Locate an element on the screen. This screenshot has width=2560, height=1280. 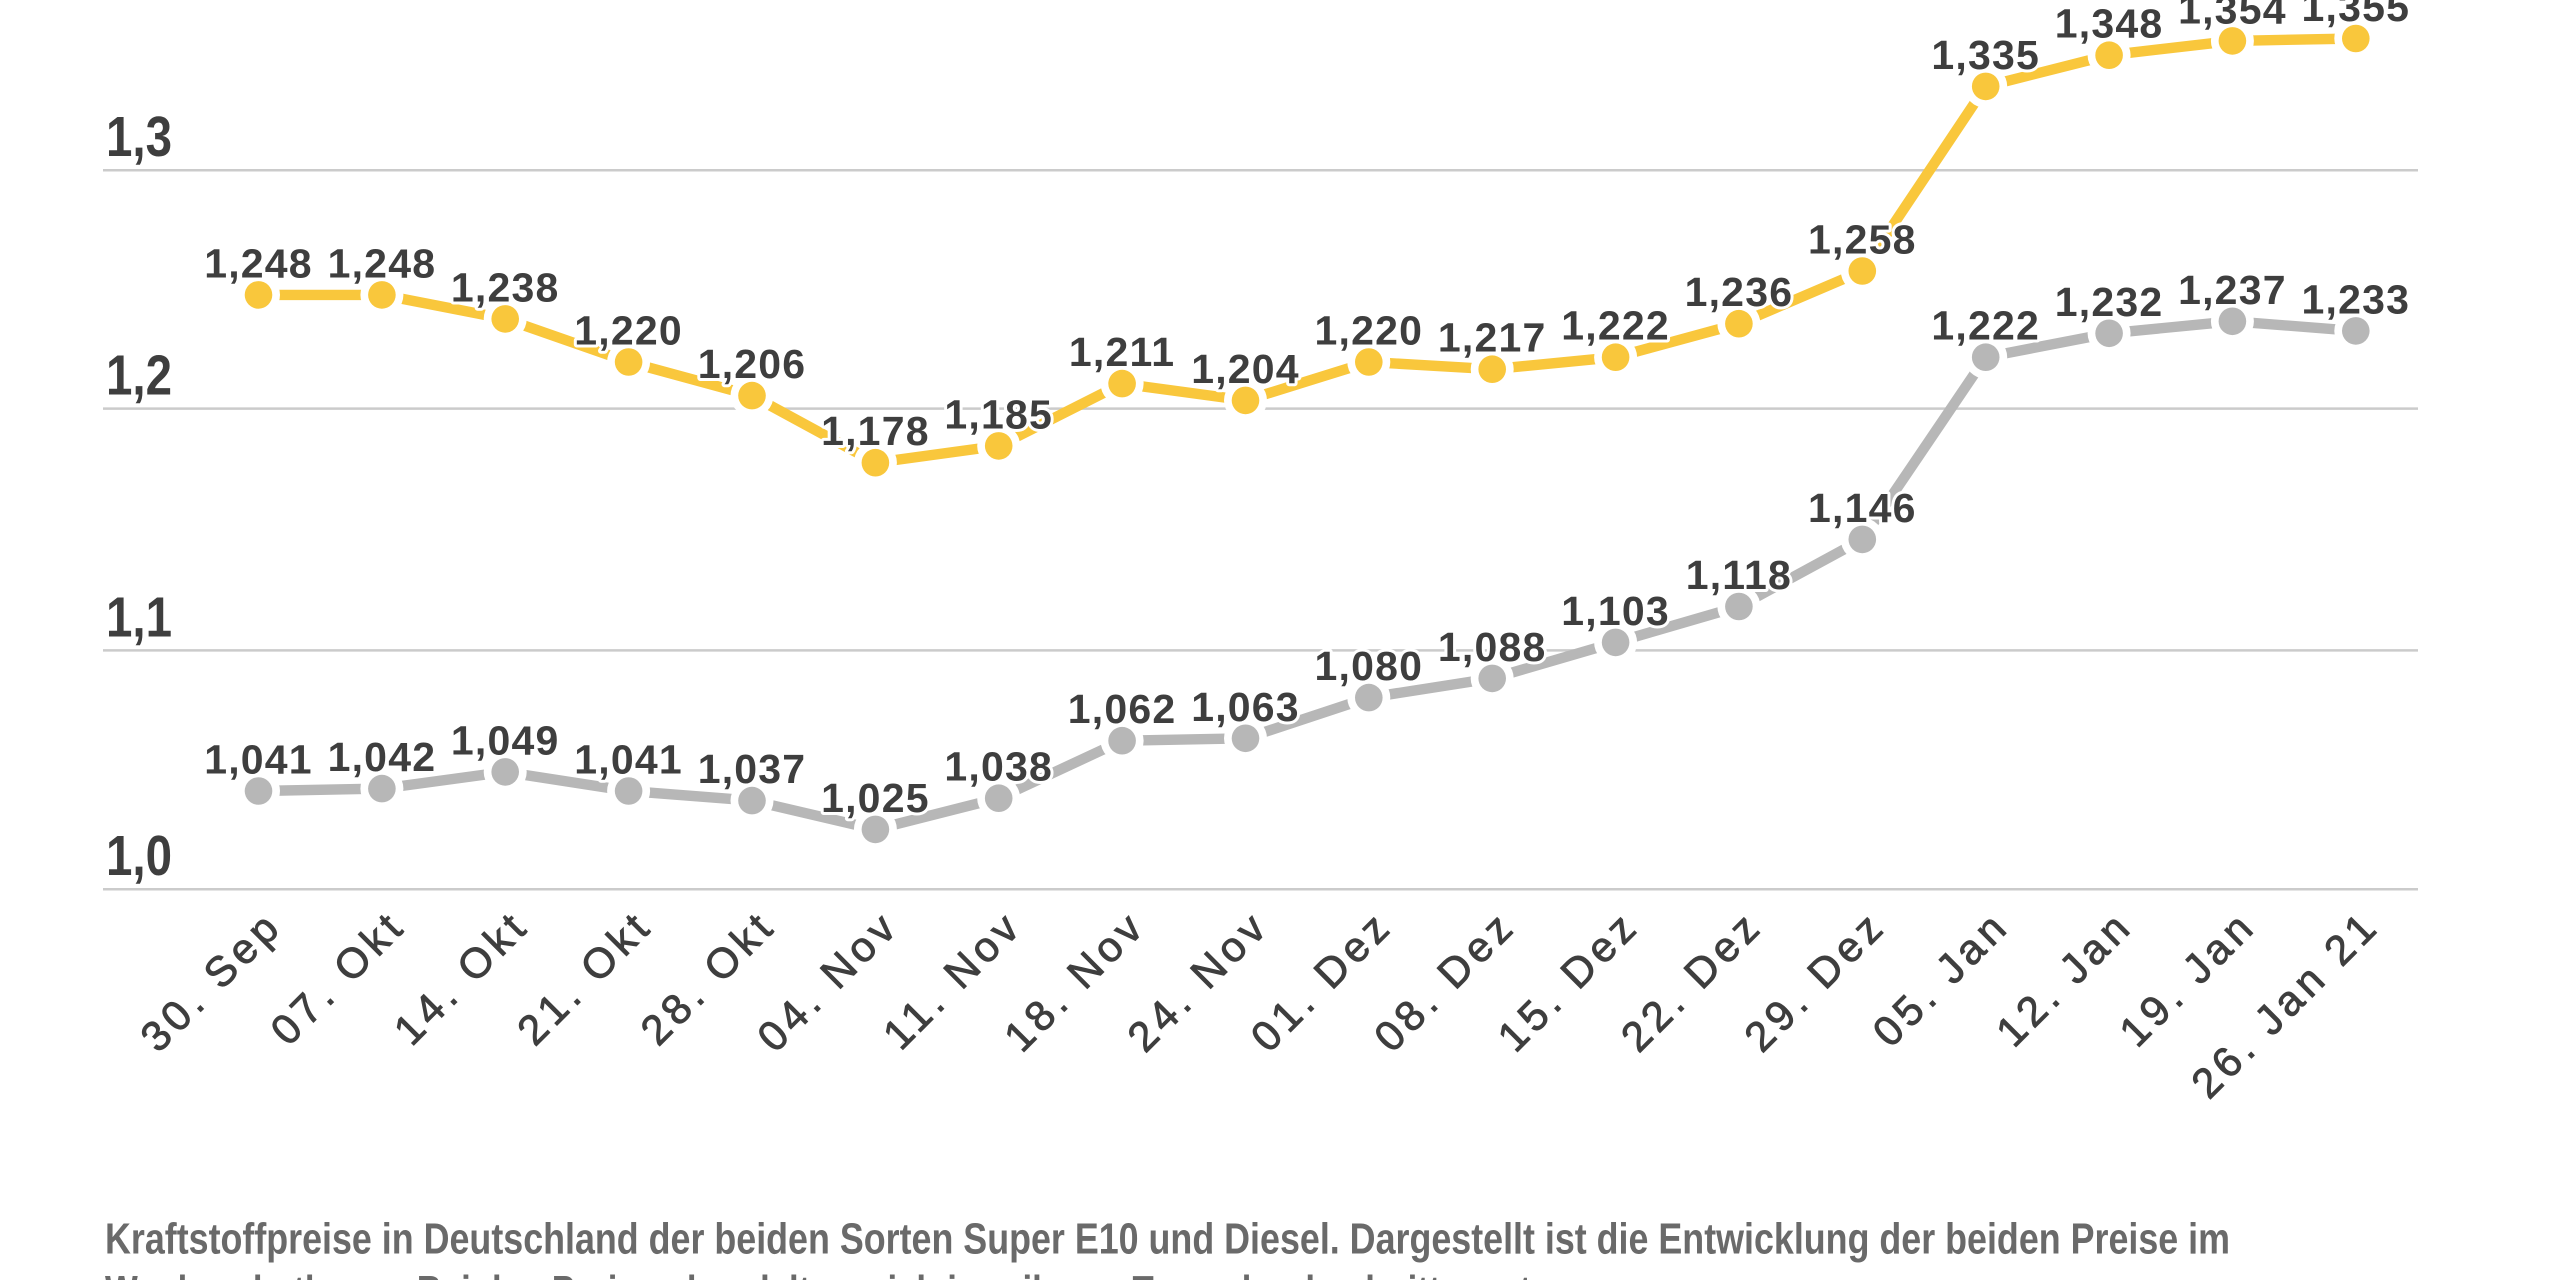
svg-text: 1,354 is located at coordinates (2232, 16).